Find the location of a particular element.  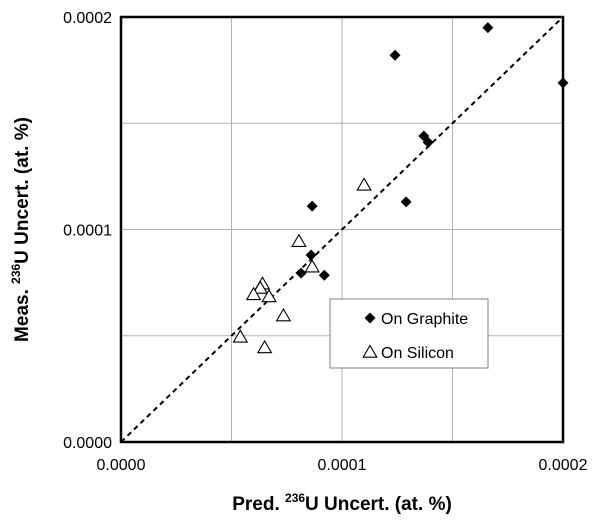

y-axis-title: Meas. 236U Uncert. (at. %) is located at coordinates (21, 229).